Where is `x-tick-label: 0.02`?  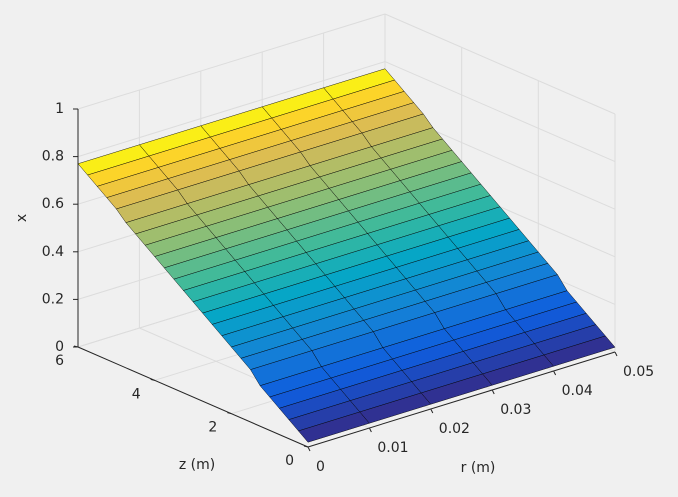 x-tick-label: 0.02 is located at coordinates (454, 429).